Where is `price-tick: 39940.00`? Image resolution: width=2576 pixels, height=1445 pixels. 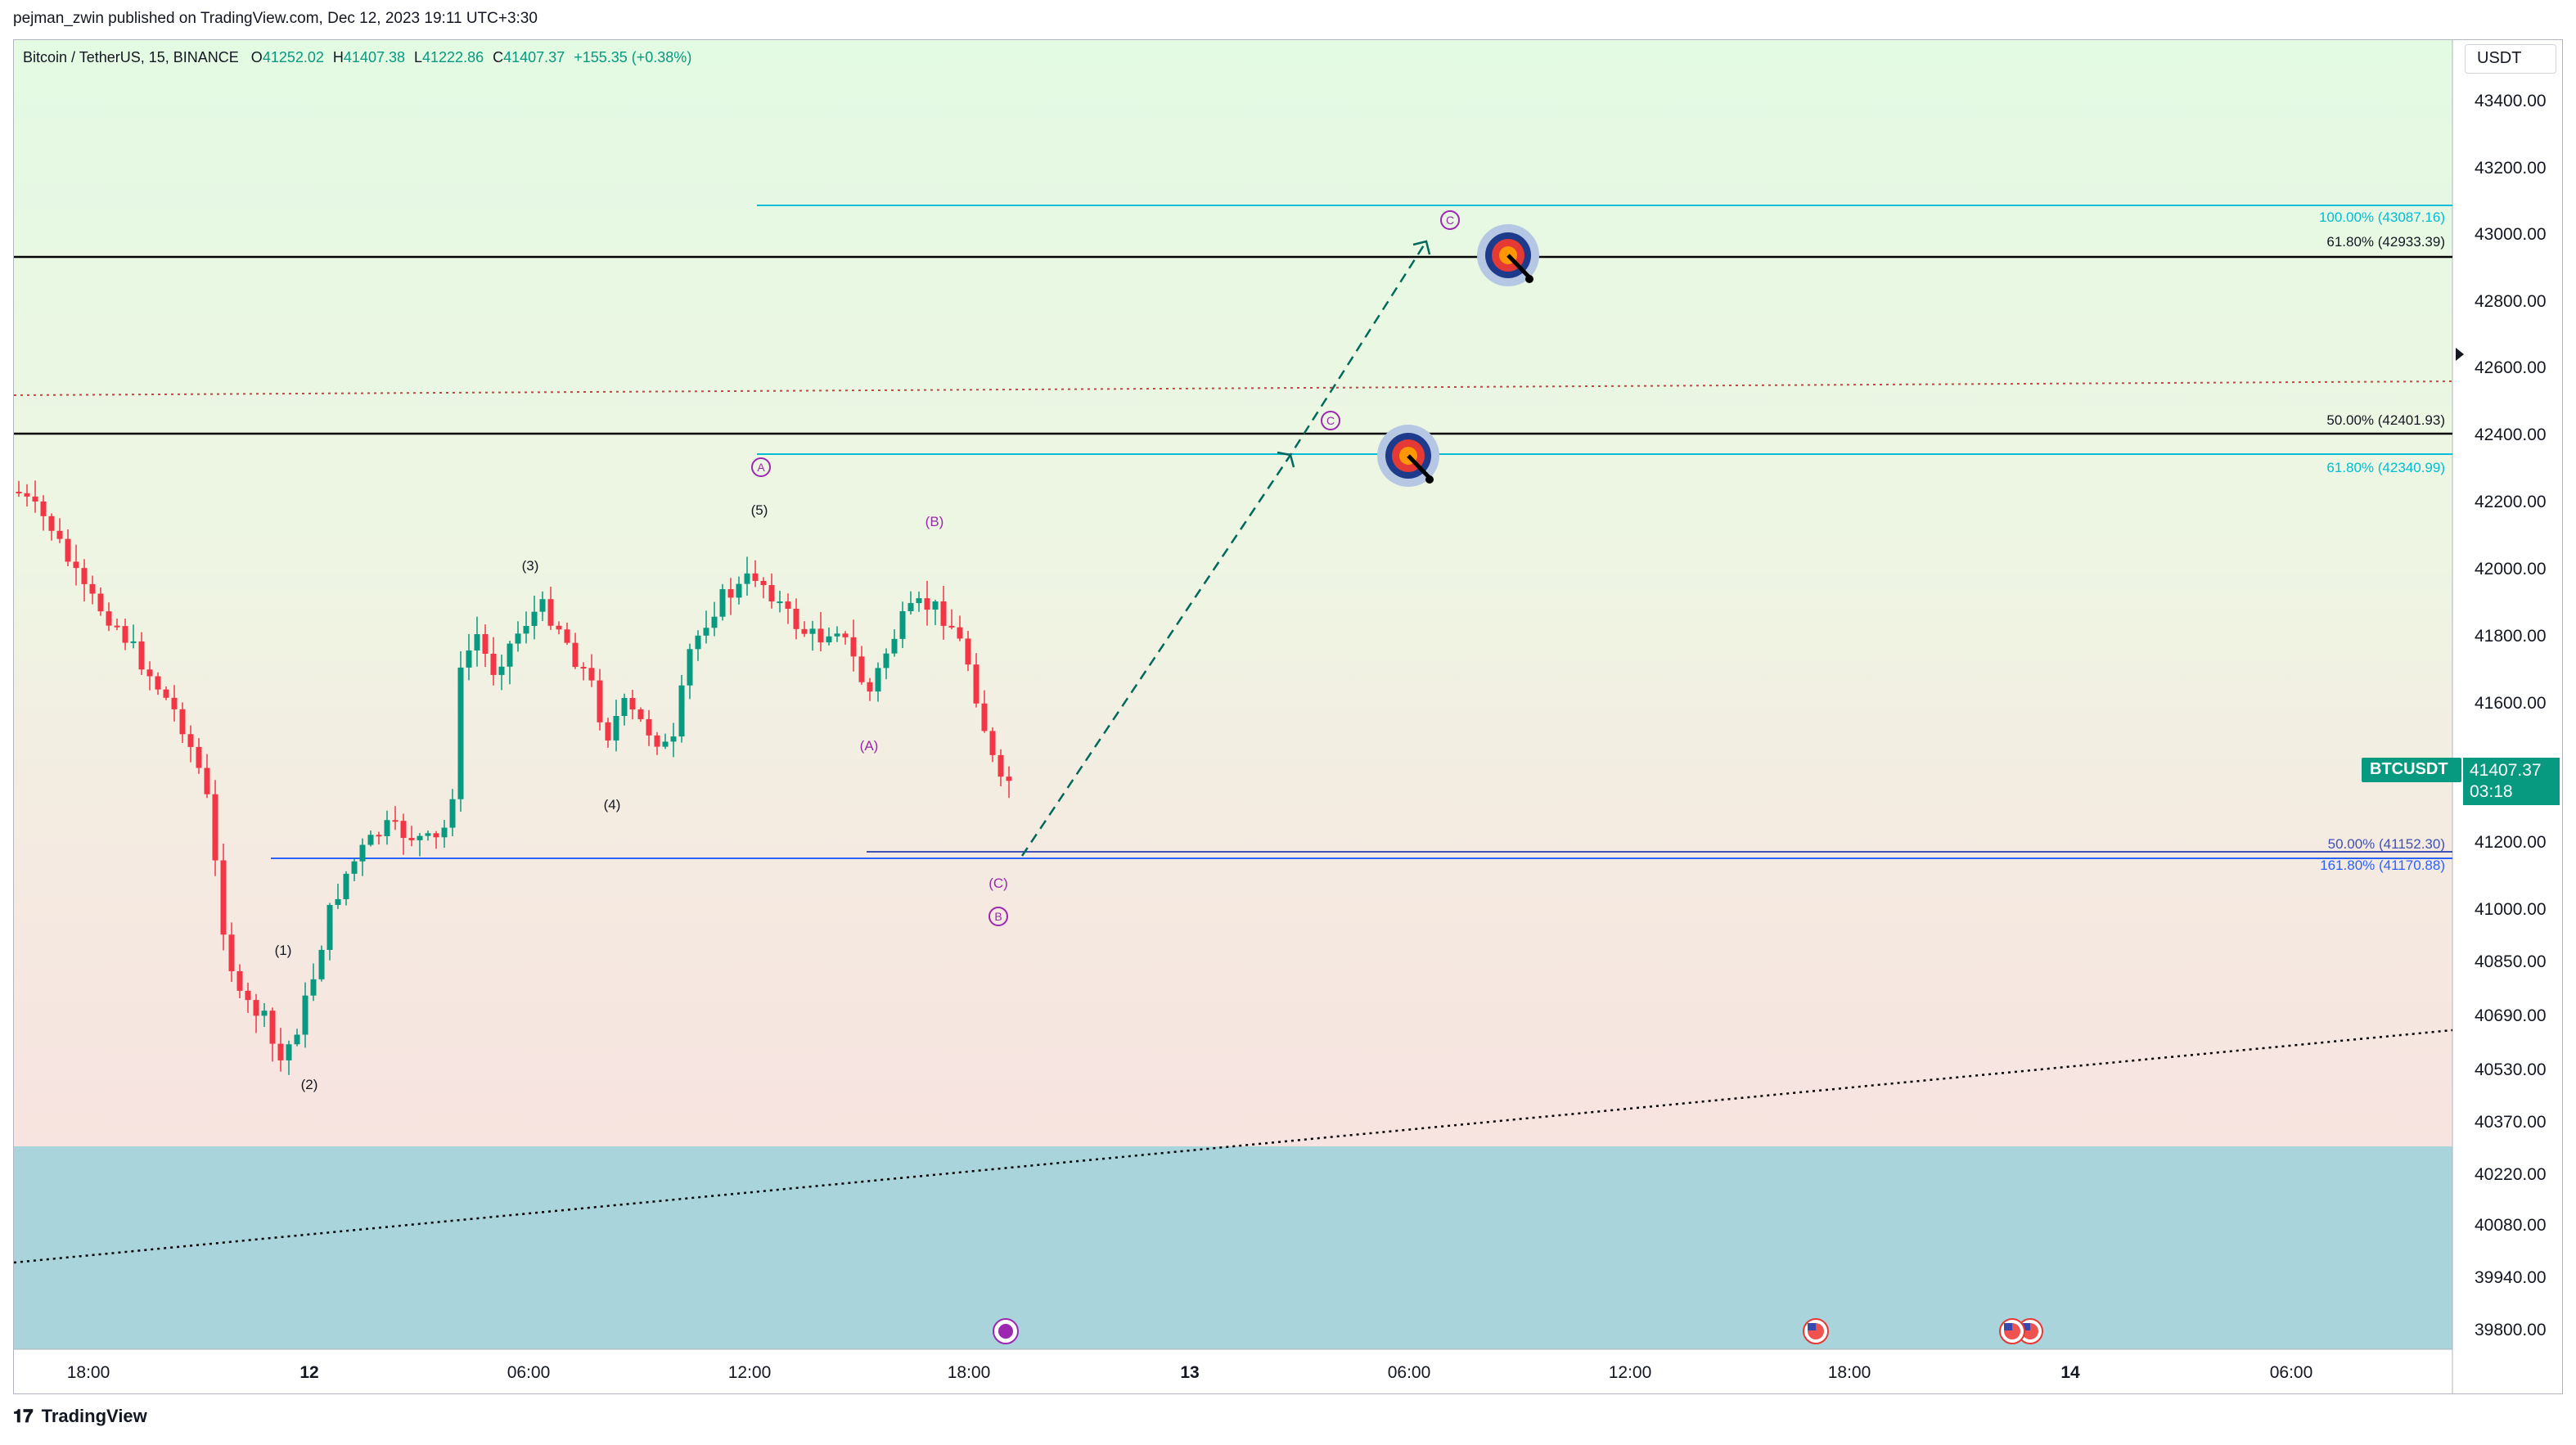
price-tick: 39940.00 is located at coordinates (2511, 1278).